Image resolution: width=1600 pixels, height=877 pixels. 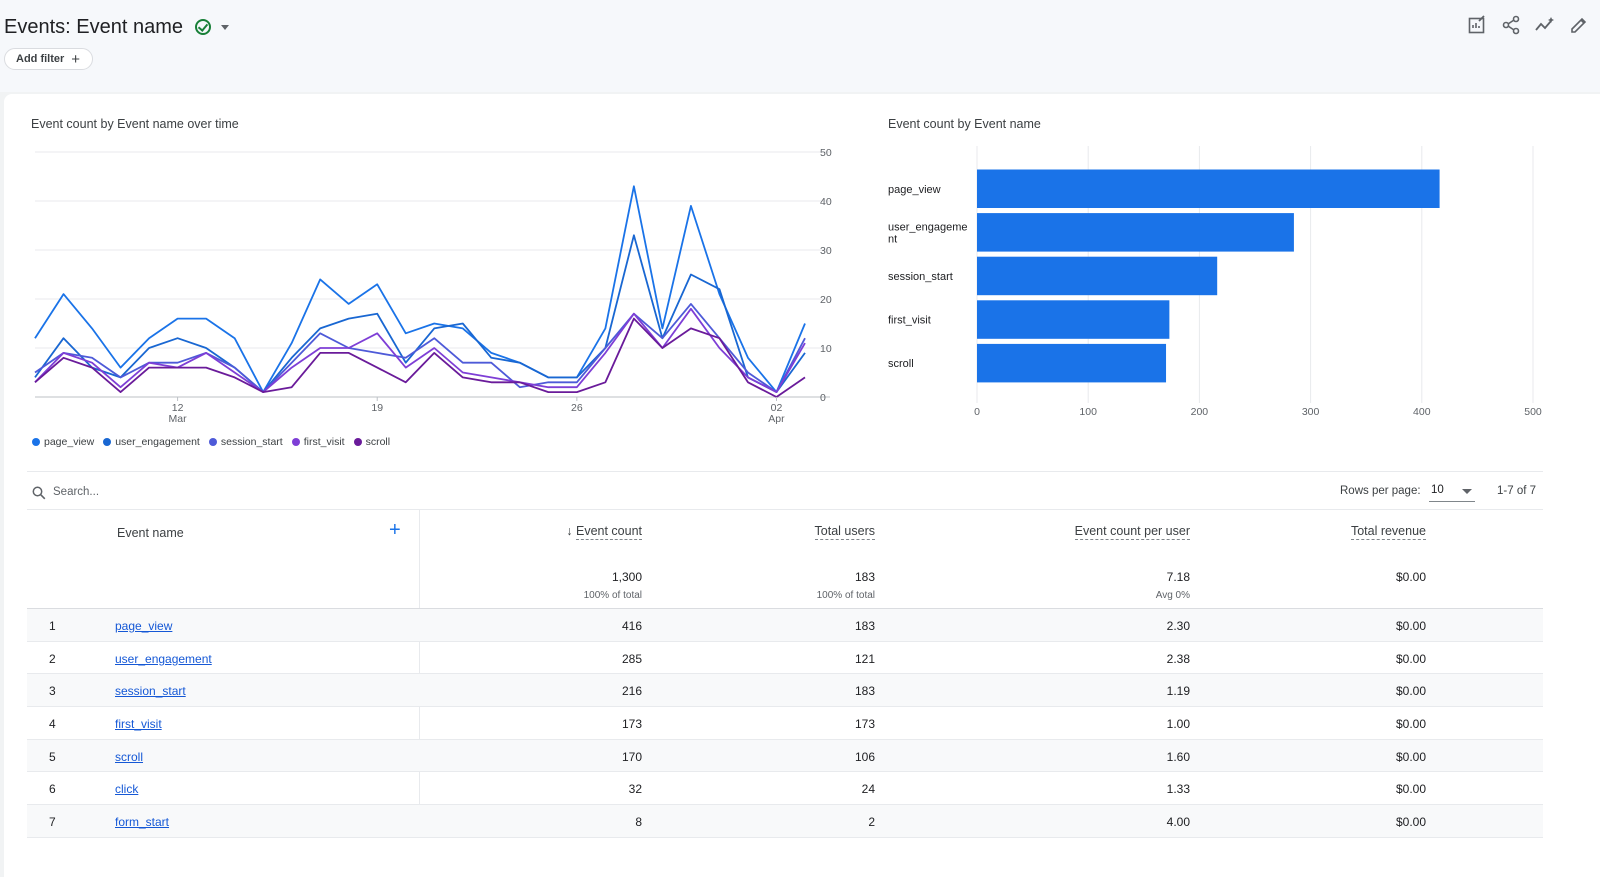 I want to click on event-name-link: scroll, so click(x=129, y=756).